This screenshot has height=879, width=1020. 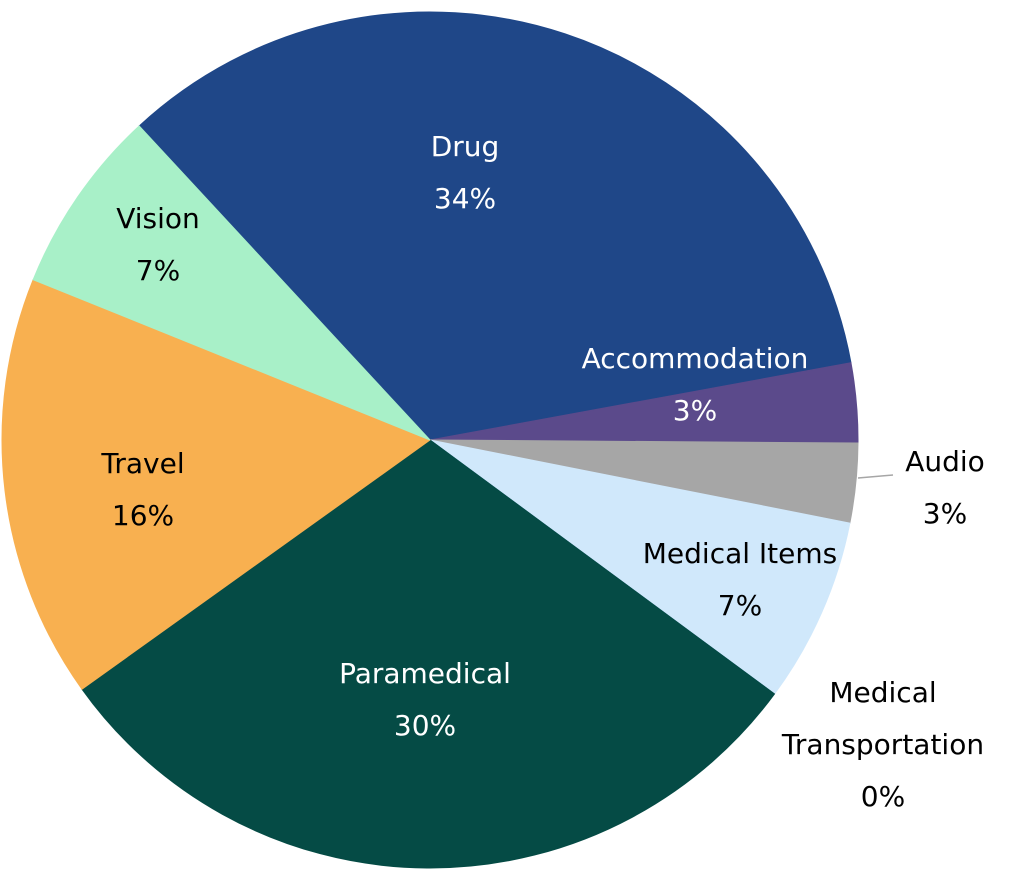 What do you see at coordinates (158, 218) in the screenshot?
I see `category-label: Vision` at bounding box center [158, 218].